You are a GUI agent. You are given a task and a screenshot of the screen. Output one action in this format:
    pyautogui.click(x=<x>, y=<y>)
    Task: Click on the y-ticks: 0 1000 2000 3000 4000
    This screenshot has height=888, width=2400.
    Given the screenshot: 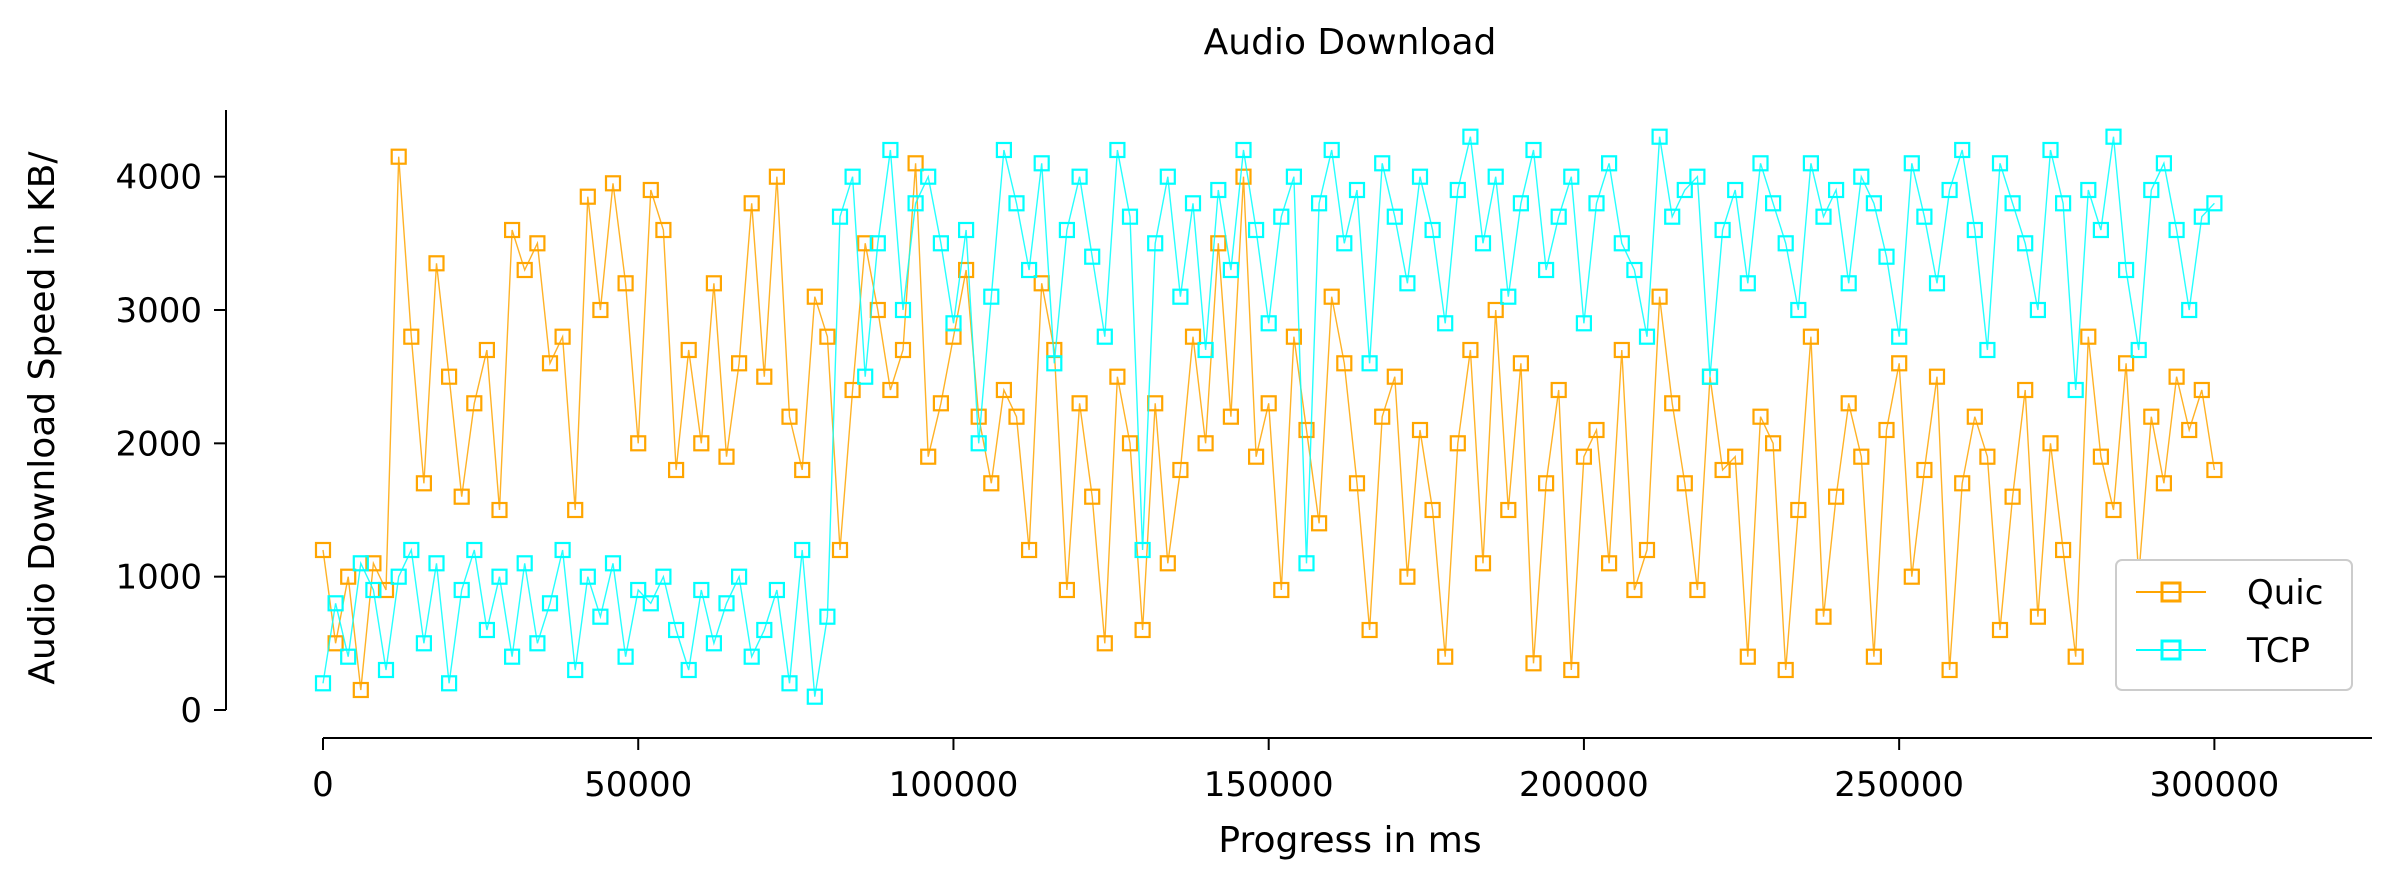 What is the action you would take?
    pyautogui.click(x=170, y=444)
    